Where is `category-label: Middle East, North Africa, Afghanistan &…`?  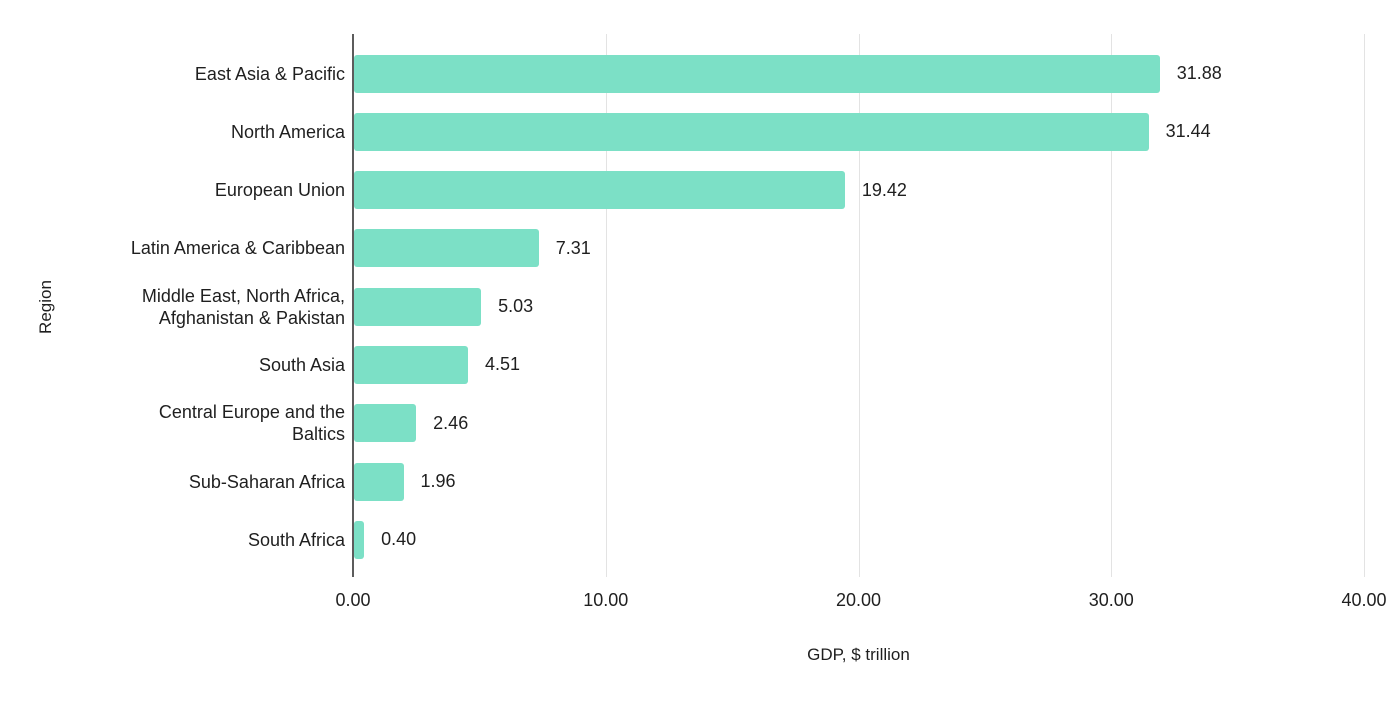 category-label: Middle East, North Africa, Afghanistan &… is located at coordinates (243, 306).